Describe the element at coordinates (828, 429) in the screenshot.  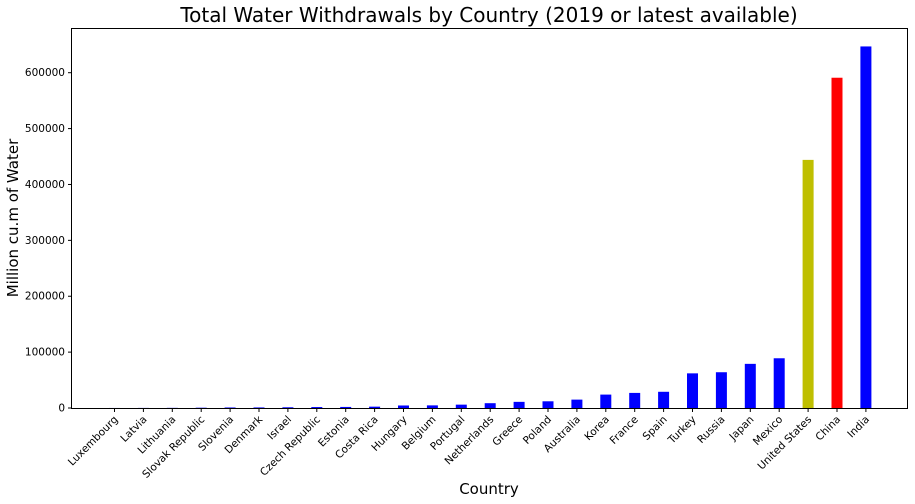
I see `x-tick-label: China` at that location.